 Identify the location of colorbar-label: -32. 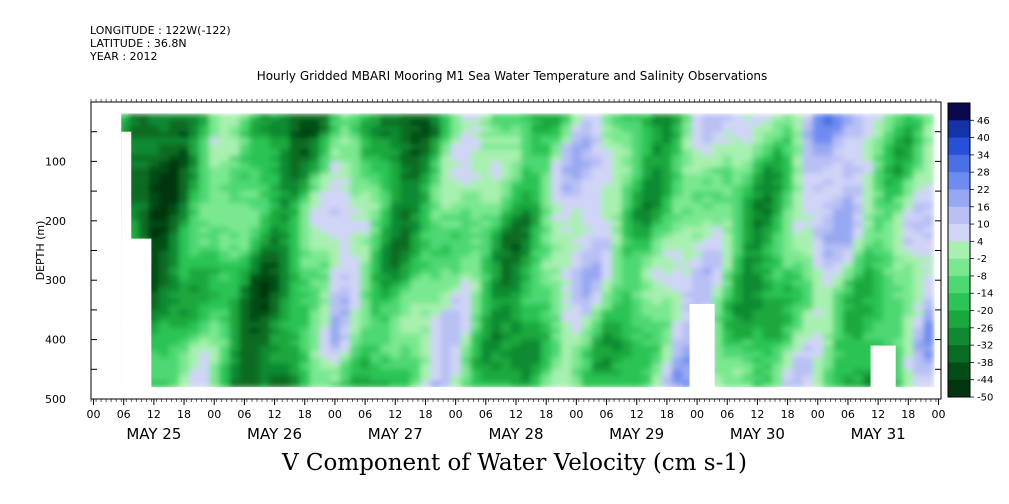
(985, 346).